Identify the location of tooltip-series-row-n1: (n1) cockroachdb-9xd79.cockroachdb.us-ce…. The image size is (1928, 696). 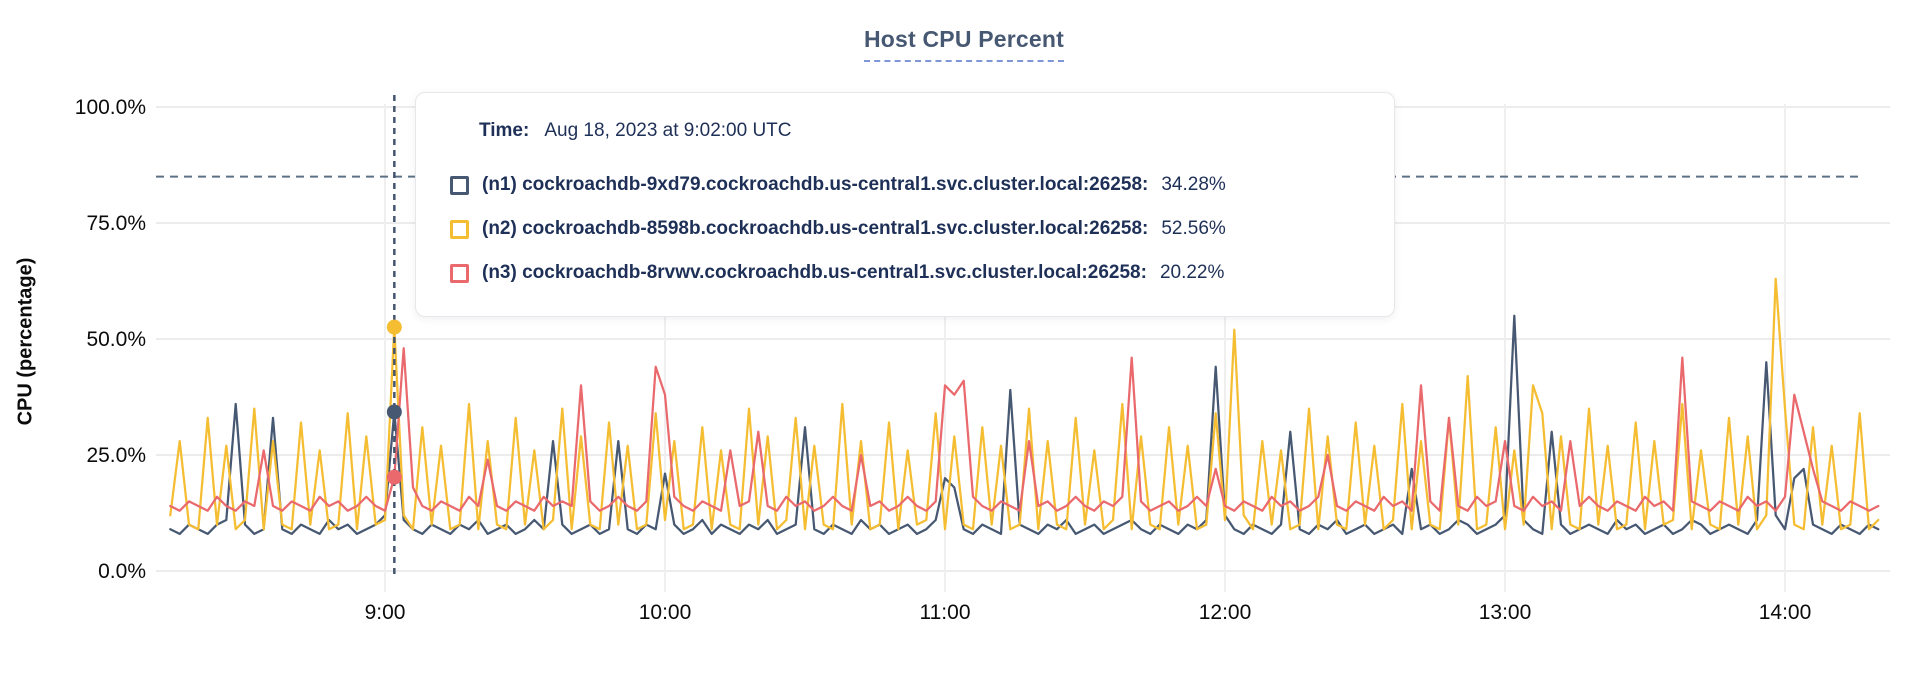
(912, 185).